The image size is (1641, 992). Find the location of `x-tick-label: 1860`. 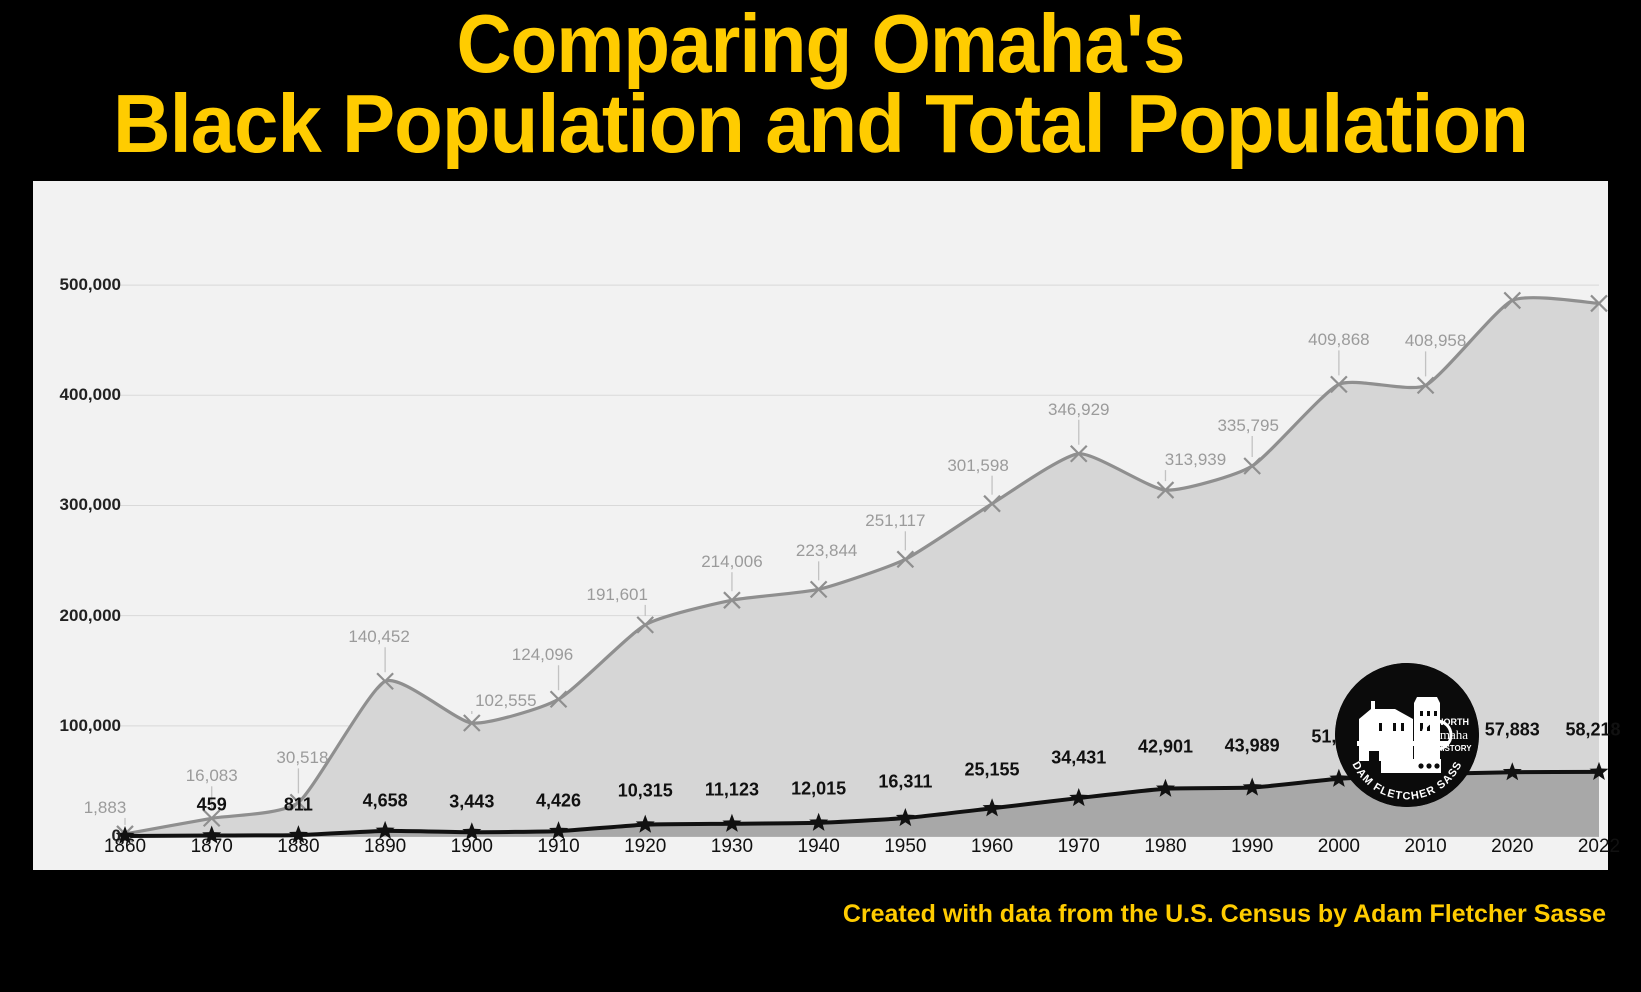

x-tick-label: 1860 is located at coordinates (125, 846).